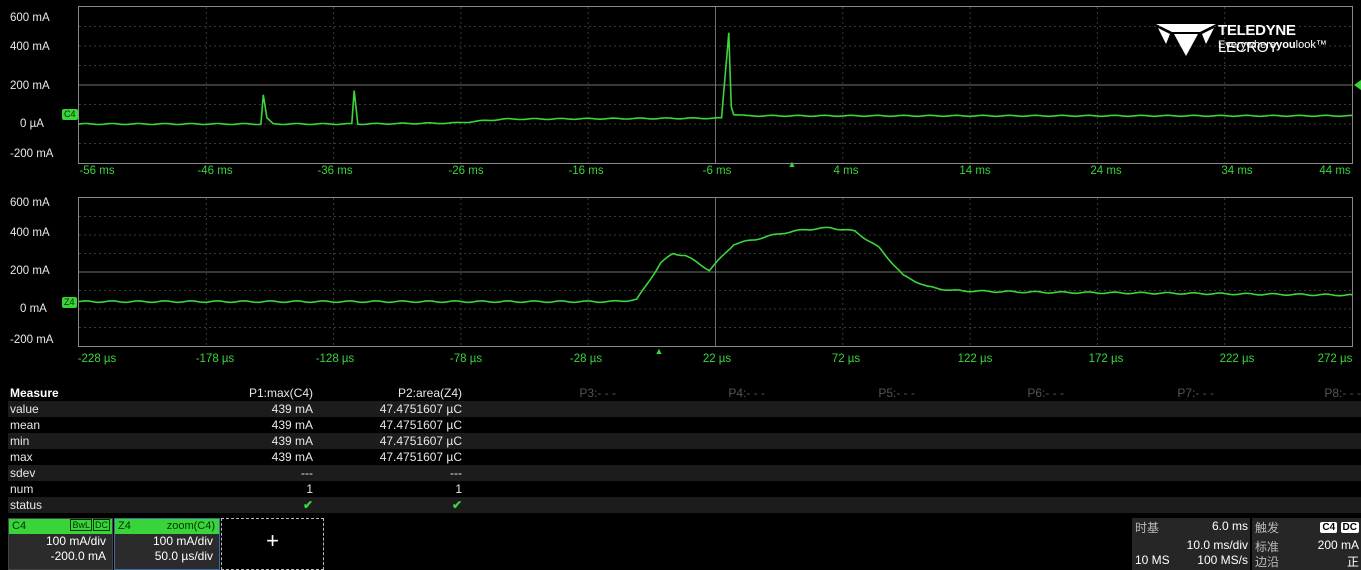 The image size is (1361, 570). What do you see at coordinates (280, 393) in the screenshot?
I see `measure-p1-header: P1:max(C4)` at bounding box center [280, 393].